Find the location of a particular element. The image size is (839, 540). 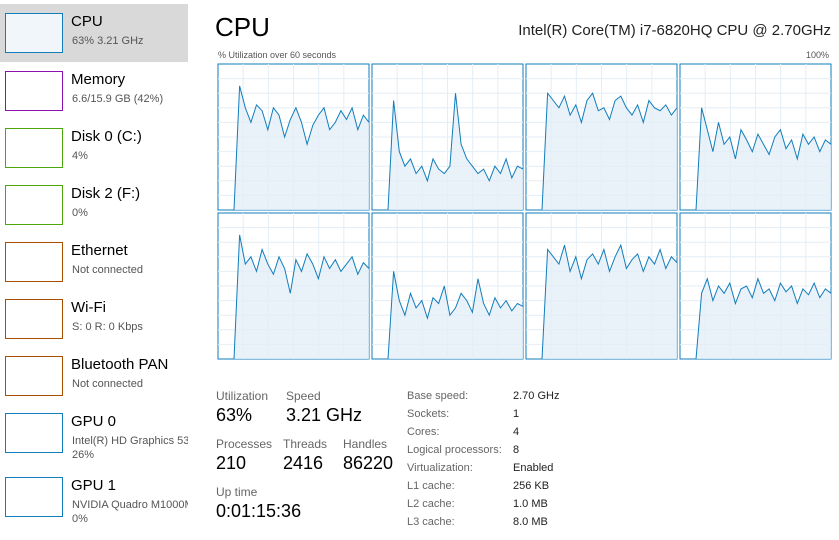

item-detail: NVIDIA Quadro M1000M is located at coordinates (130, 505).